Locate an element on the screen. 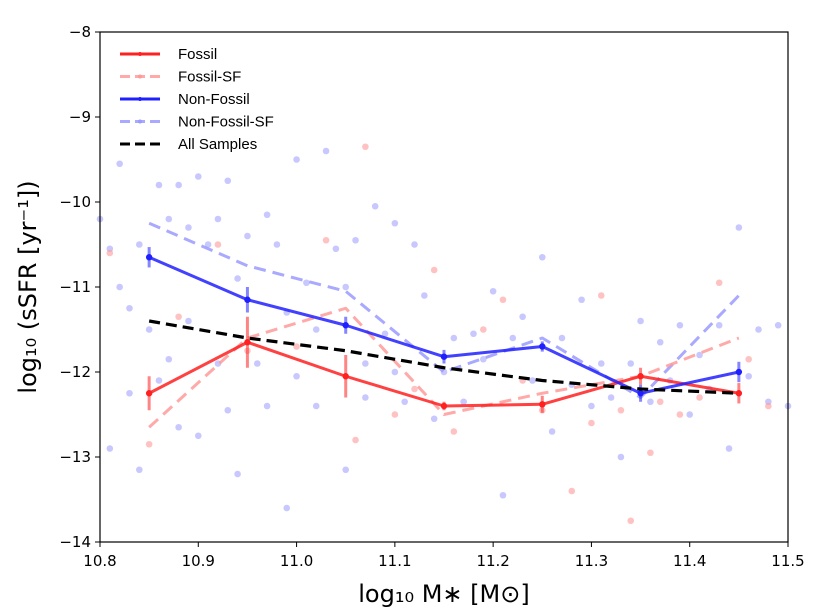 The height and width of the screenshot is (610, 814). x-tick-label: 10.9 is located at coordinates (198, 561).